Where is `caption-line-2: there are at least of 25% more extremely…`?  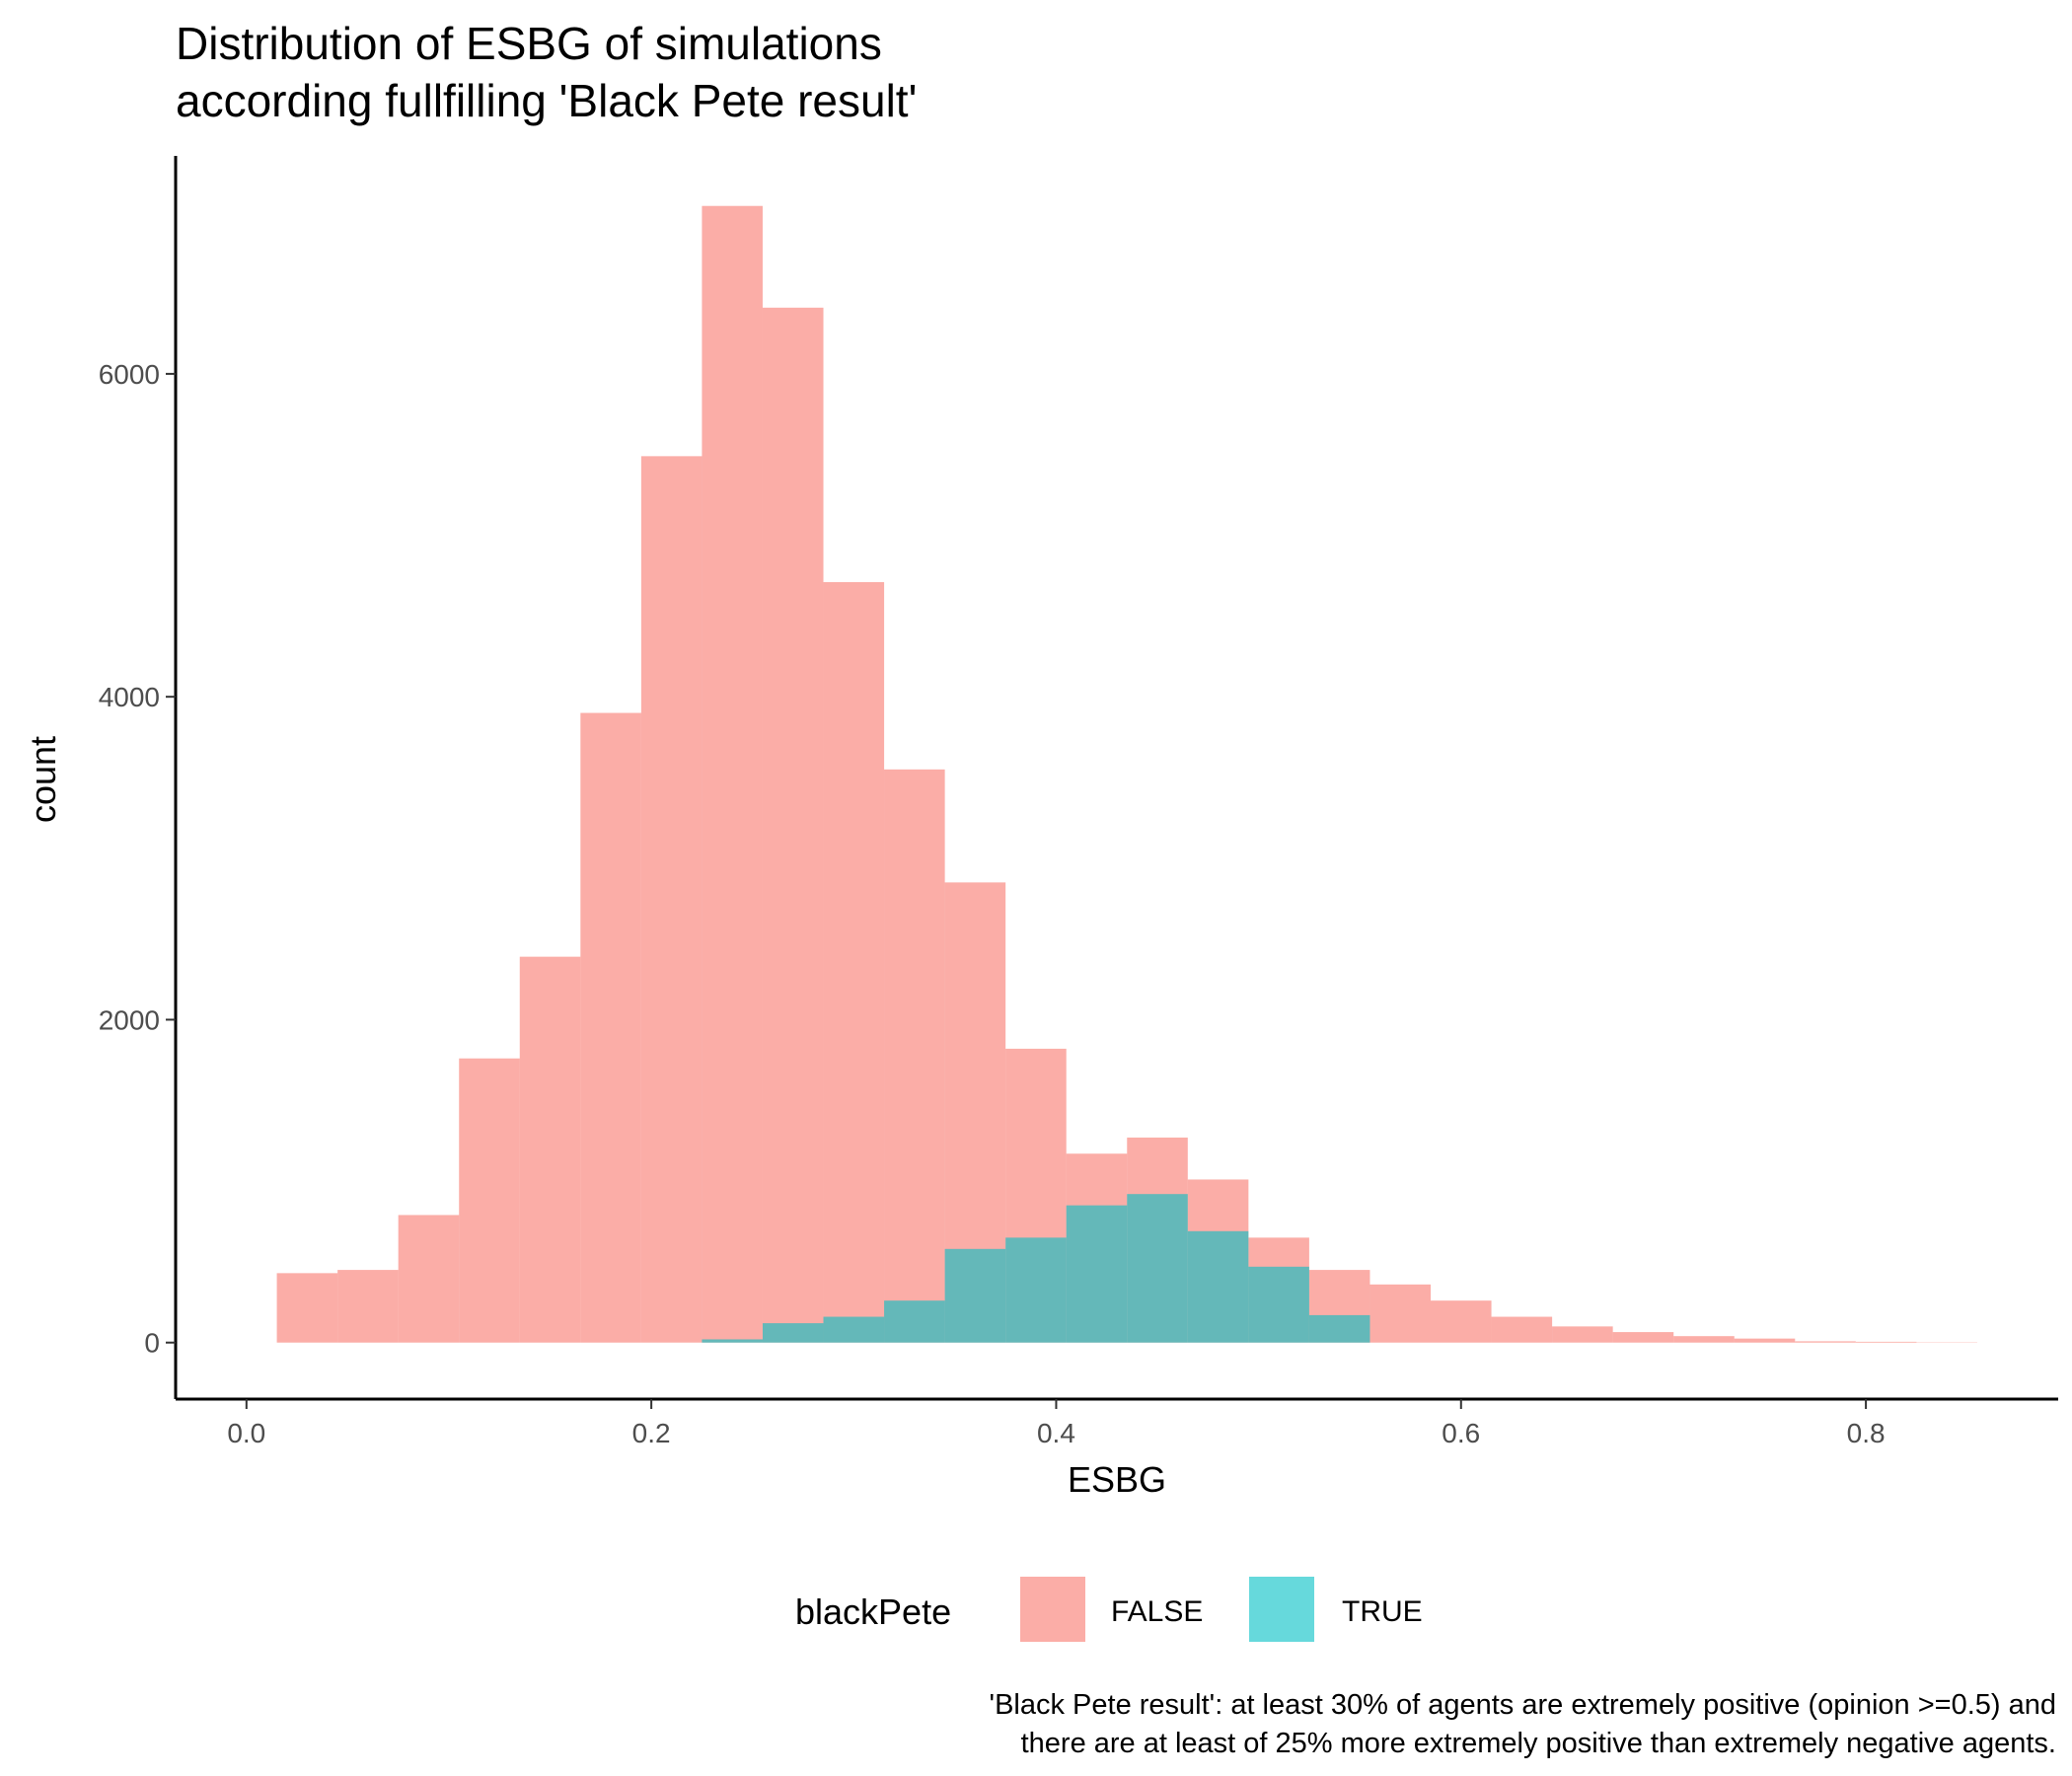 caption-line-2: there are at least of 25% more extremely… is located at coordinates (1539, 1744).